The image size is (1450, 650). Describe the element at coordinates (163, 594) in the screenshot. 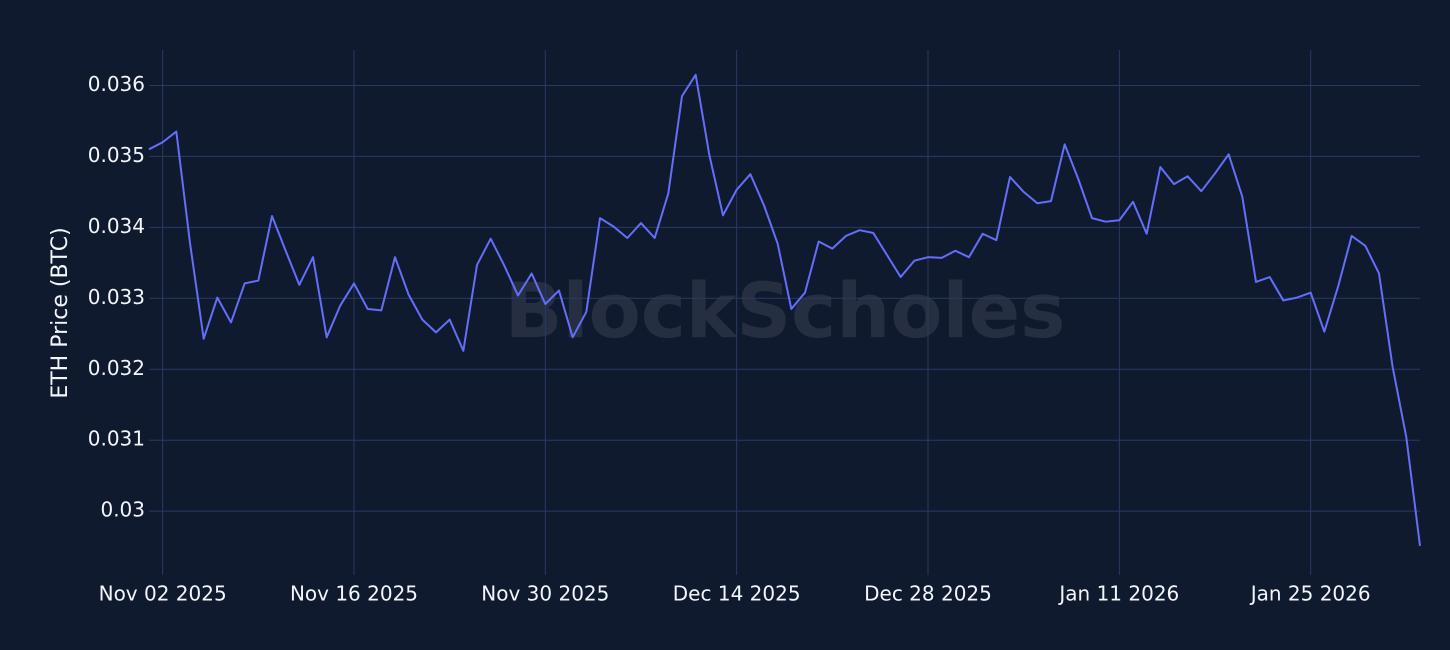

I see `x-tick-label: Nov 02 2025` at that location.